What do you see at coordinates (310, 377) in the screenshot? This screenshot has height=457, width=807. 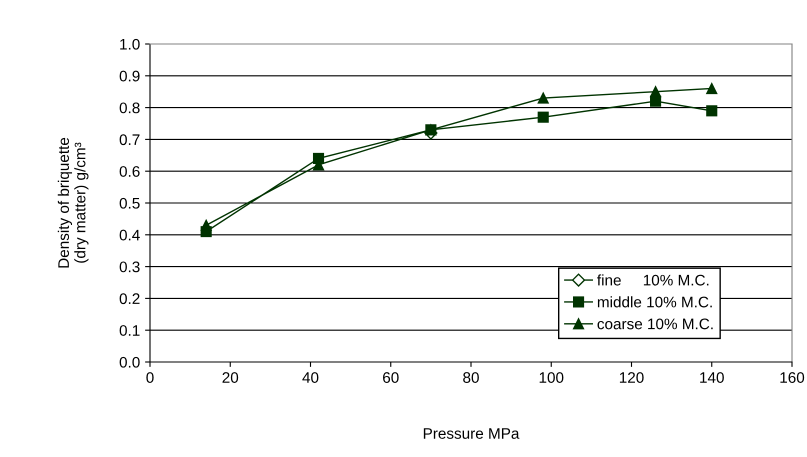 I see `x-tick-label: 40` at bounding box center [310, 377].